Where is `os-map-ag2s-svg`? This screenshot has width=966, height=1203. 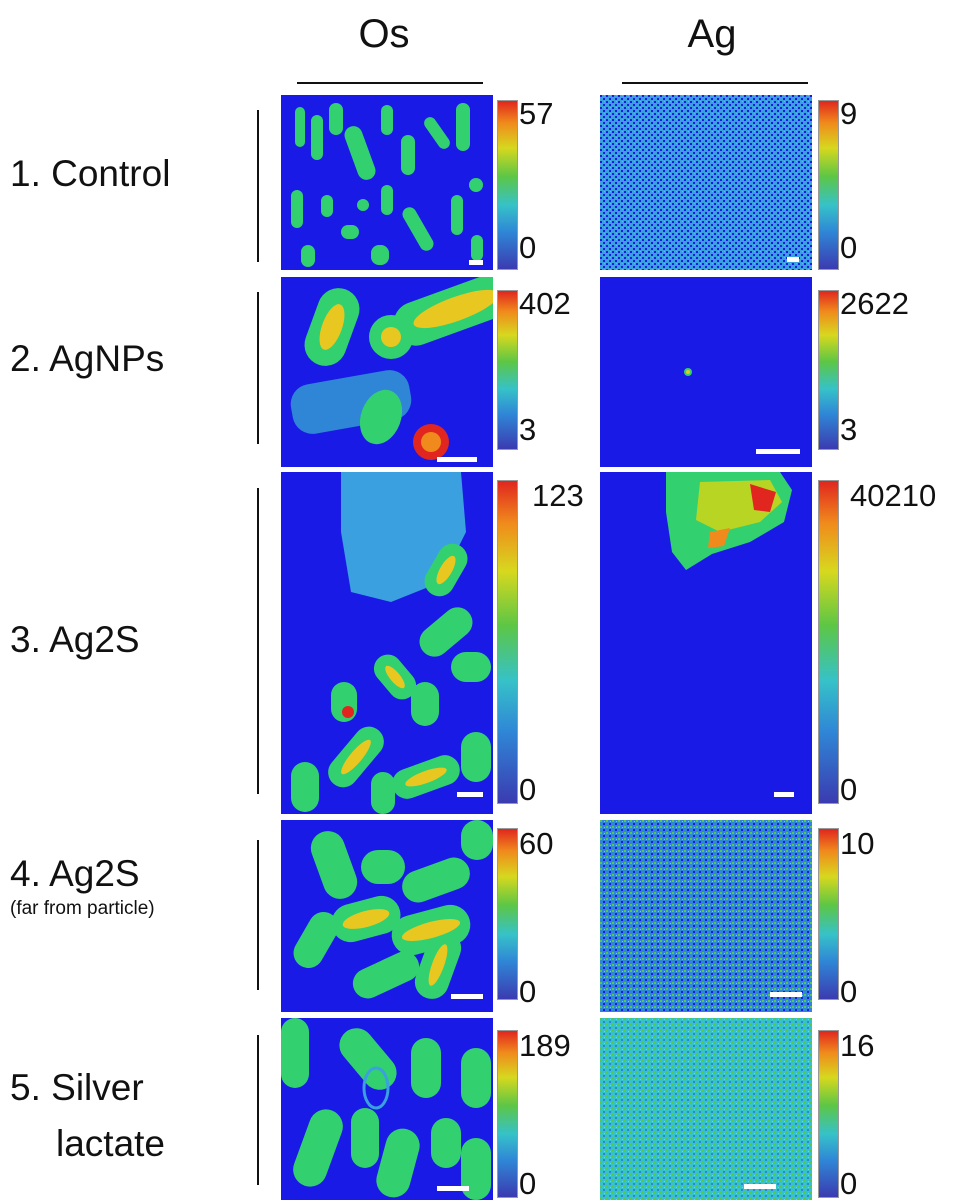
os-map-ag2s-svg is located at coordinates (387, 643).